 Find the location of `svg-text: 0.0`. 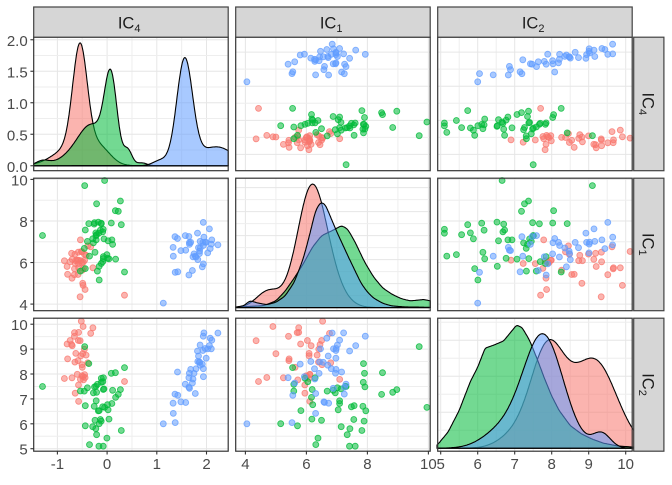

svg-text: 0.0 is located at coordinates (17, 167).